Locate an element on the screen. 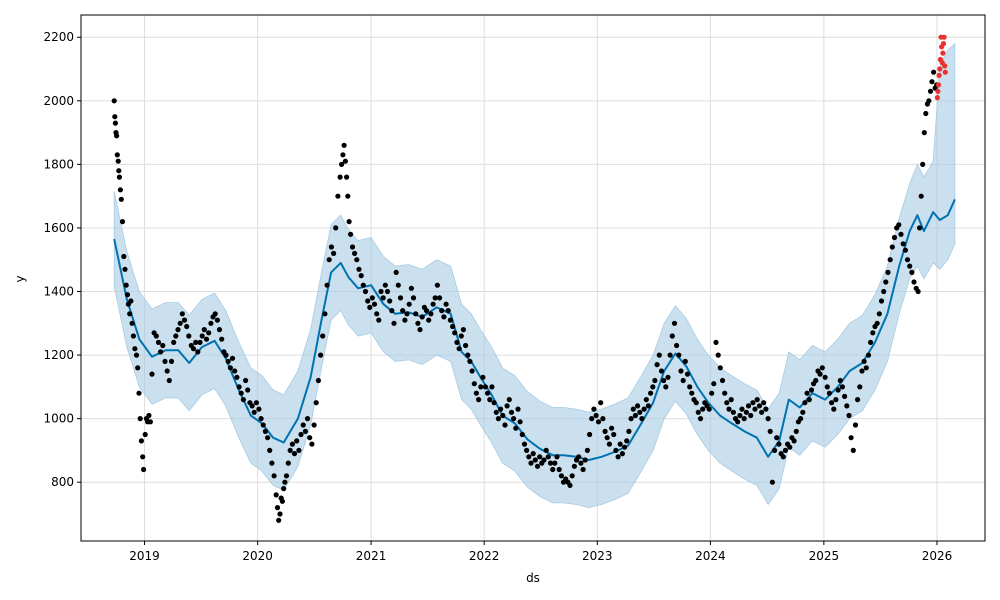  x-tick-label: 2022 is located at coordinates (484, 556).